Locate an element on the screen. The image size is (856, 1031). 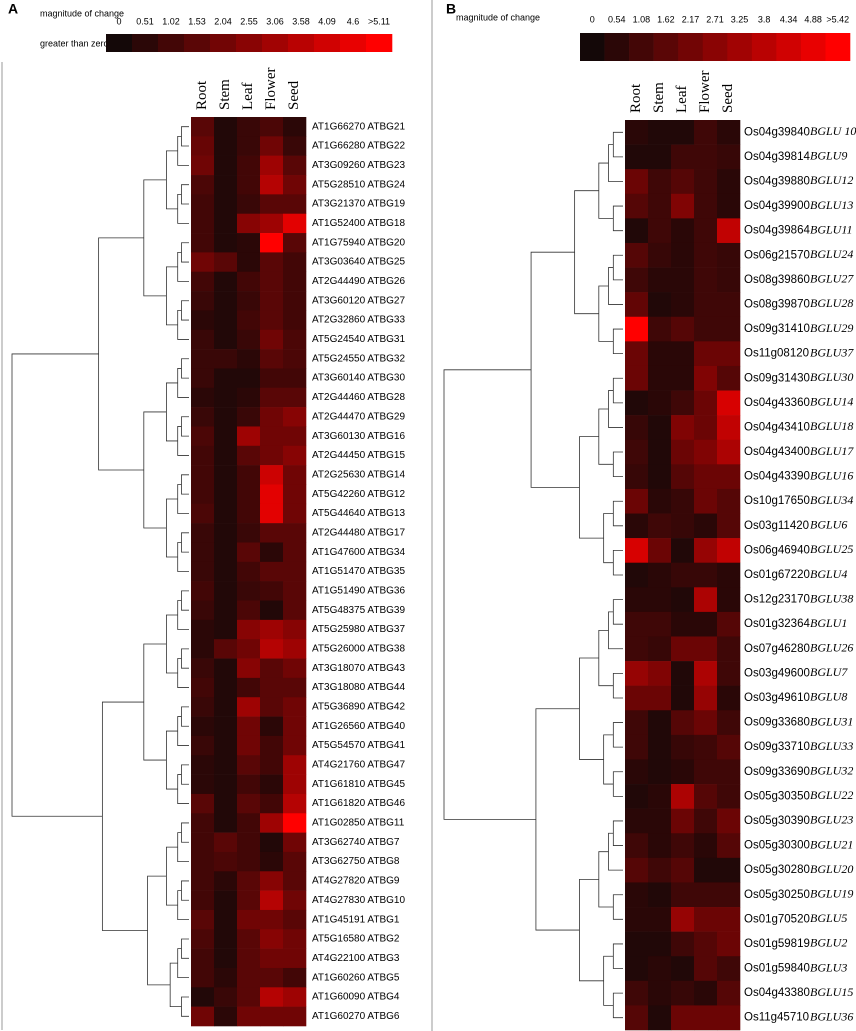
row-label: AT5G26000 ATBG38 is located at coordinates (358, 649).